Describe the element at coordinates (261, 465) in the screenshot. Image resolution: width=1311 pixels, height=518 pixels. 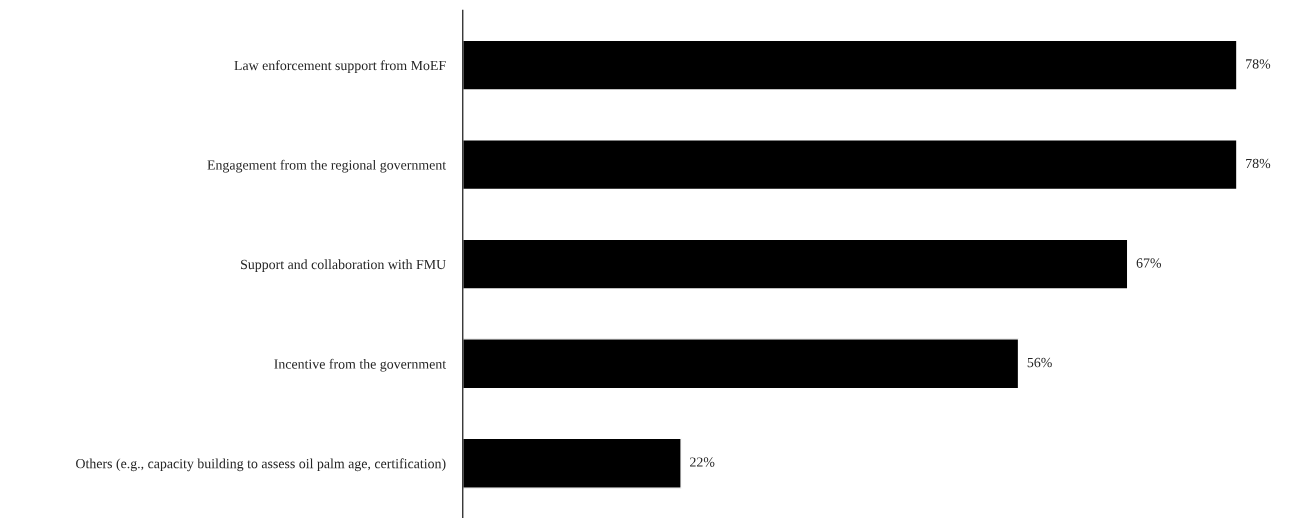
I see `y-tick-label: Others (e.g., capacity building to assess oil palm age, certification)` at that location.